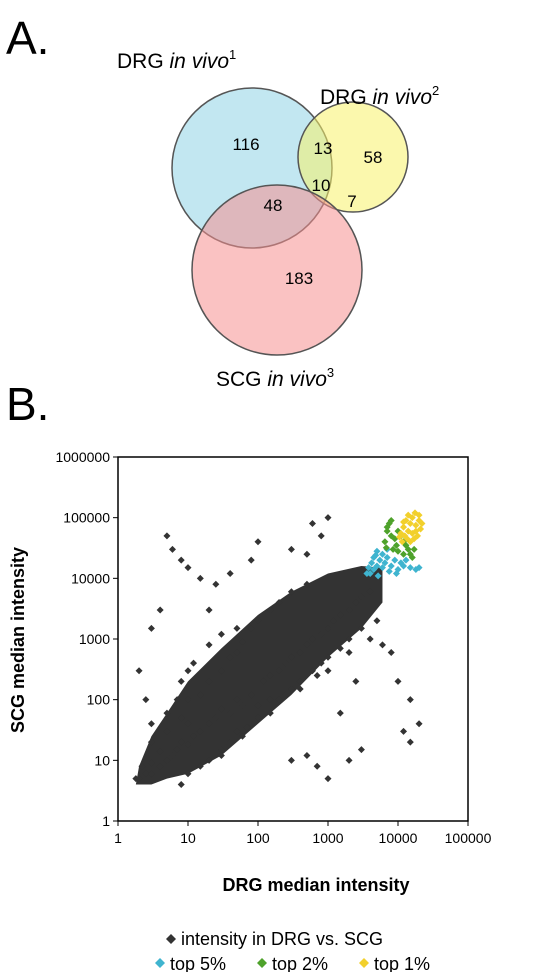  I want to click on legend-marker-dark, so click(171, 939).